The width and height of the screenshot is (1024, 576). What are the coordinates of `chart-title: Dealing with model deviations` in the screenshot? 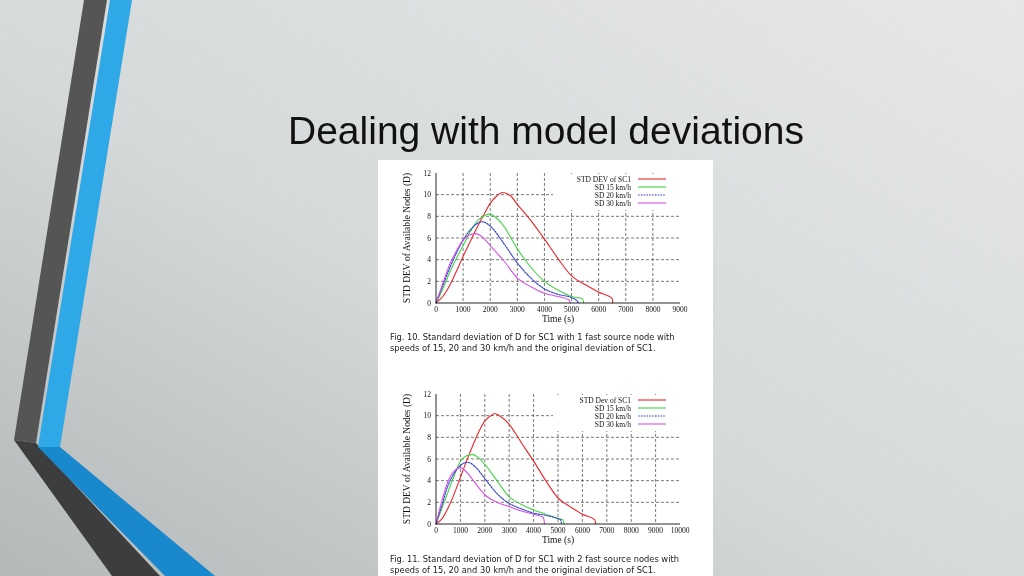 It's located at (546, 130).